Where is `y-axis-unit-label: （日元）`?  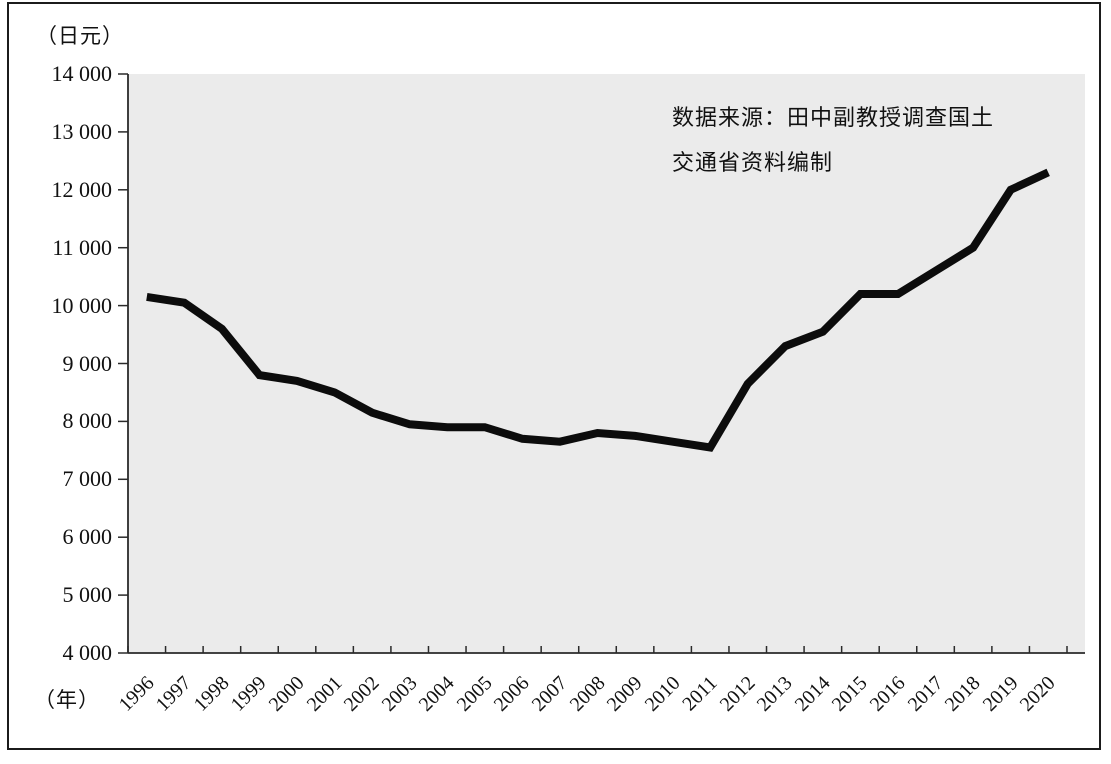 y-axis-unit-label: （日元） is located at coordinates (80, 36).